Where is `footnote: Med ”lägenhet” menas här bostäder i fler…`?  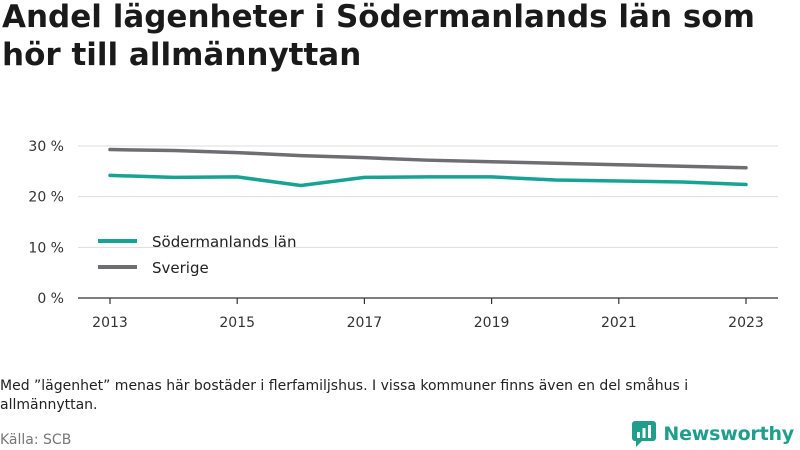 footnote: Med ”lägenhet” menas här bostäder i fler… is located at coordinates (344, 395).